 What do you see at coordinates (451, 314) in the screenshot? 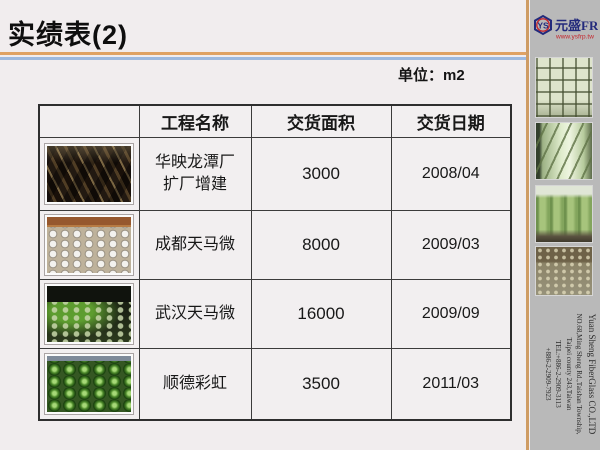
I see `delivery-date-cell: 2009/09` at bounding box center [451, 314].